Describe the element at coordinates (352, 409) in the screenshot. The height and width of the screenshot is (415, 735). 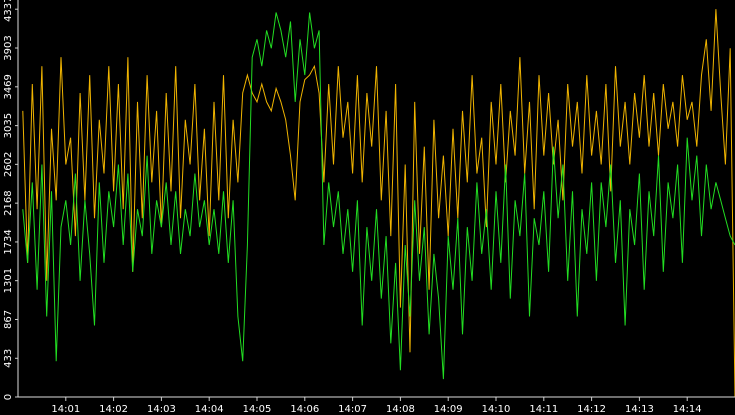
I see `x-tick-label: 14:07` at that location.